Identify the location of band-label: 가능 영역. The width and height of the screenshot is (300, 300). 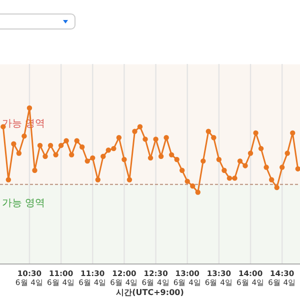
(24, 203).